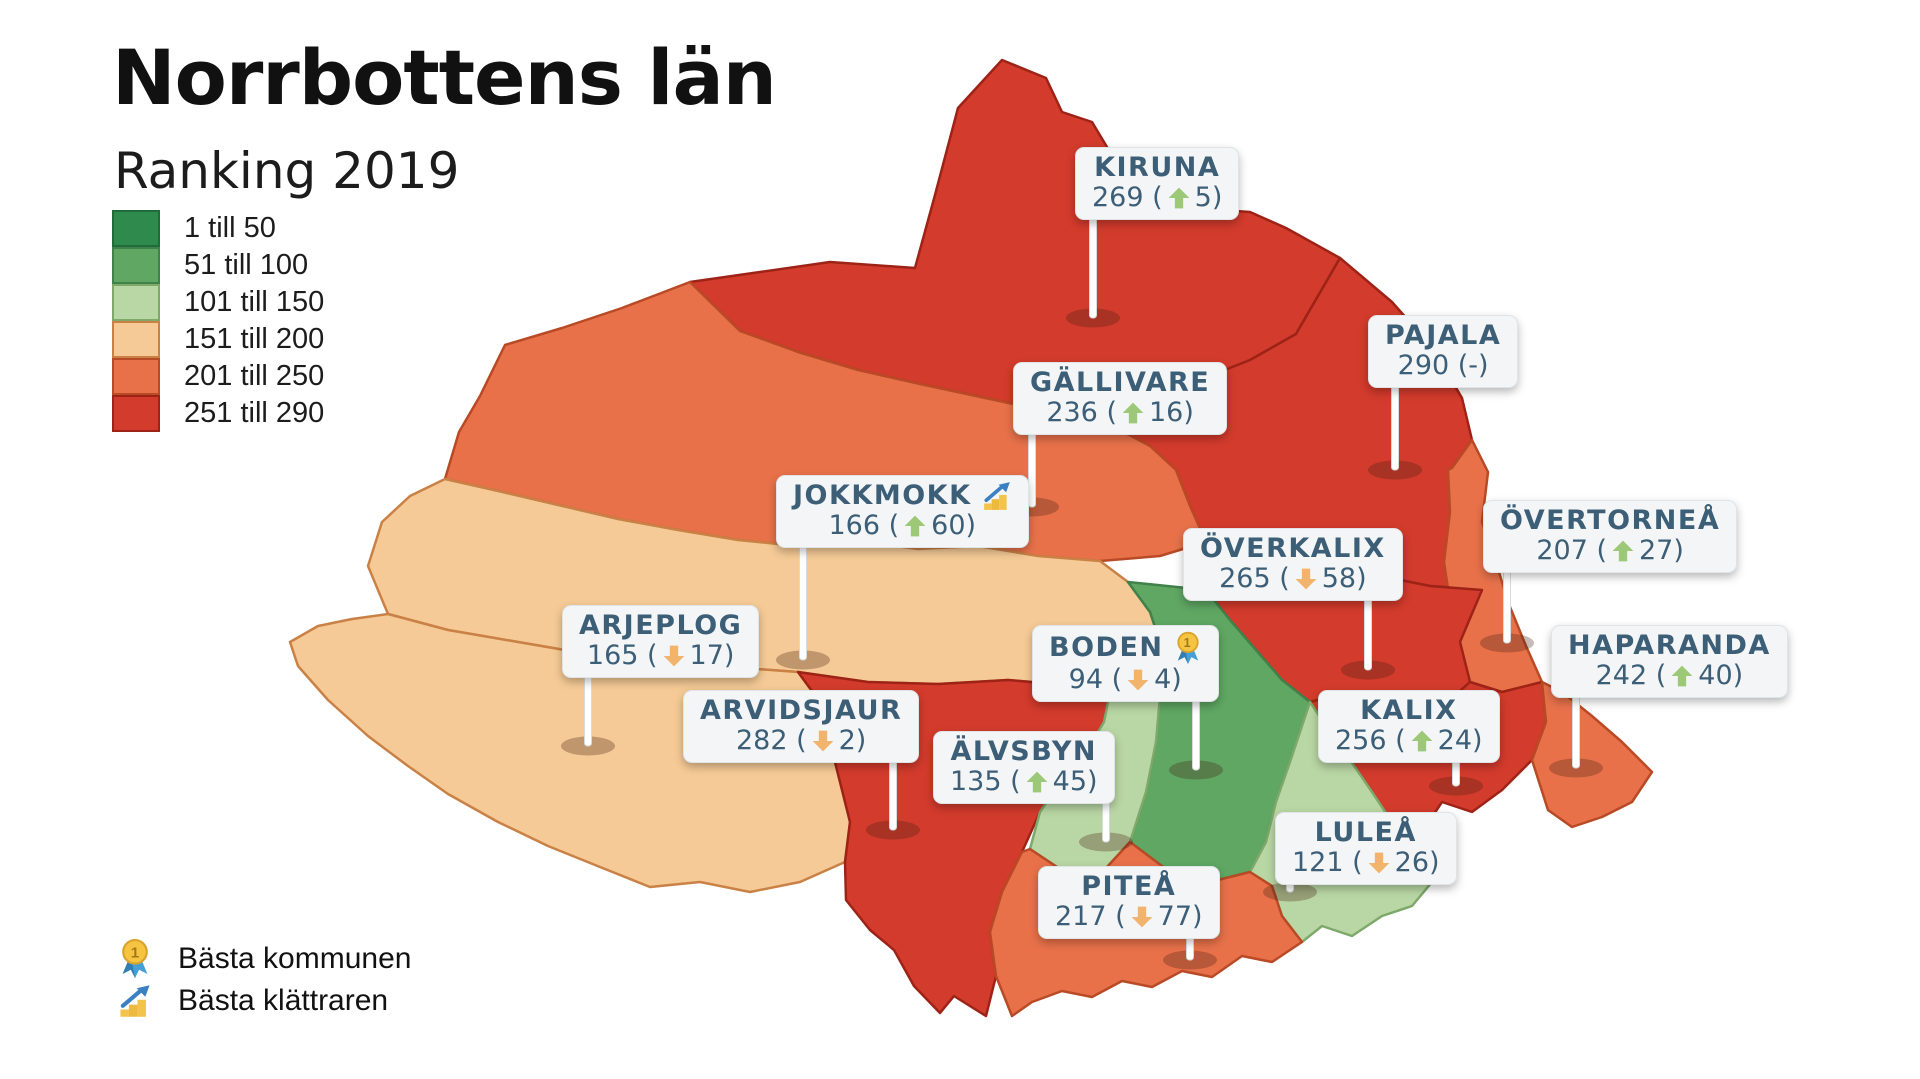 The image size is (1920, 1079). I want to click on badge-legend: 1 Bästa kommunen Bästa klättraren, so click(262, 980).